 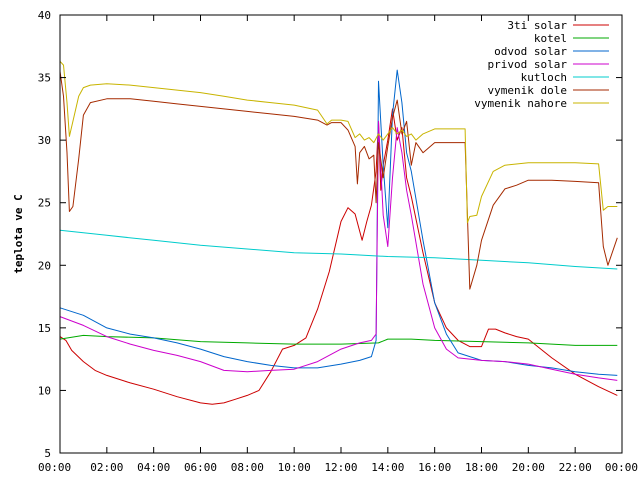 What do you see at coordinates (481, 467) in the screenshot?
I see `x-tick-label: 18:00` at bounding box center [481, 467].